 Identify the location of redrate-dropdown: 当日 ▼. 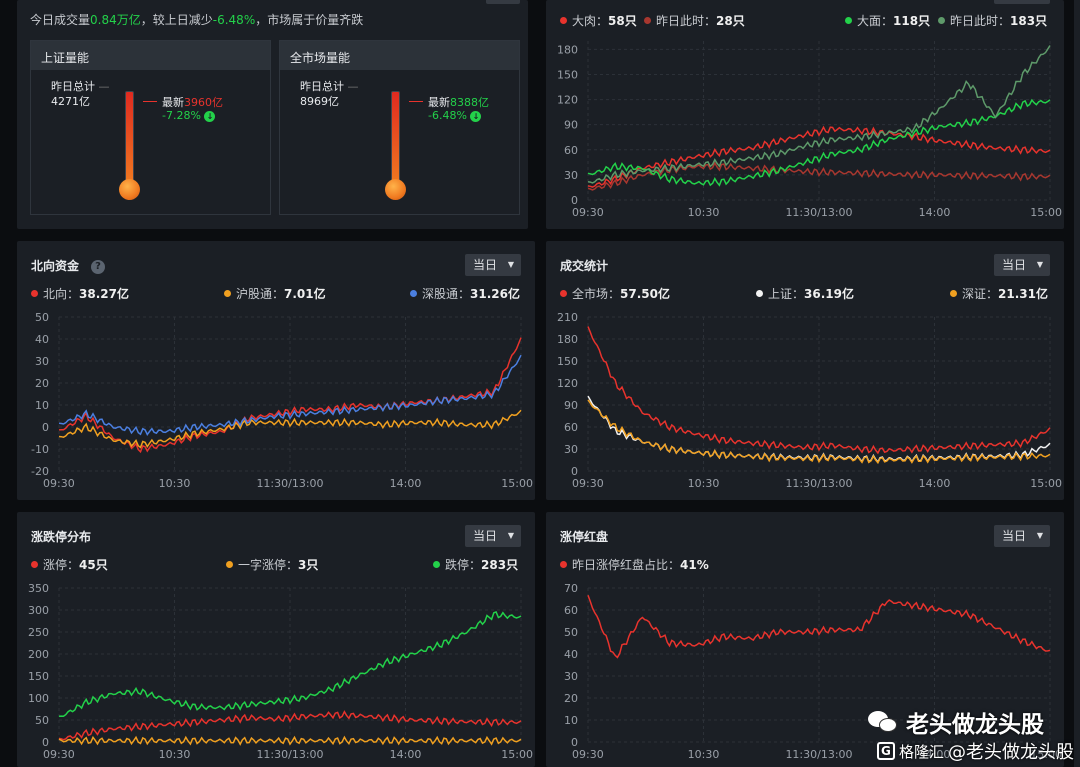
(1022, 536).